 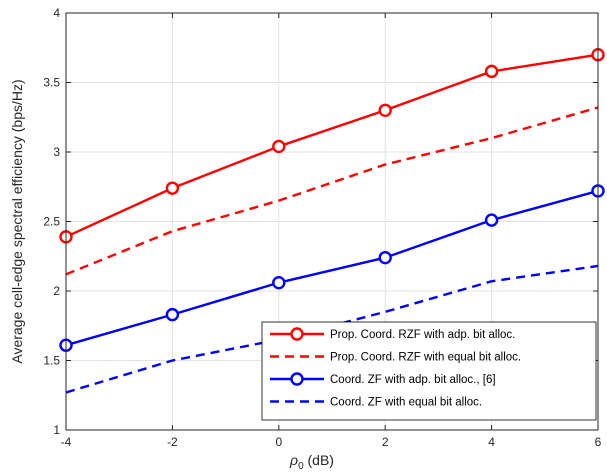 I want to click on legend-label-3: Coord. ZF with adp. bit alloc., [6], so click(x=413, y=380).